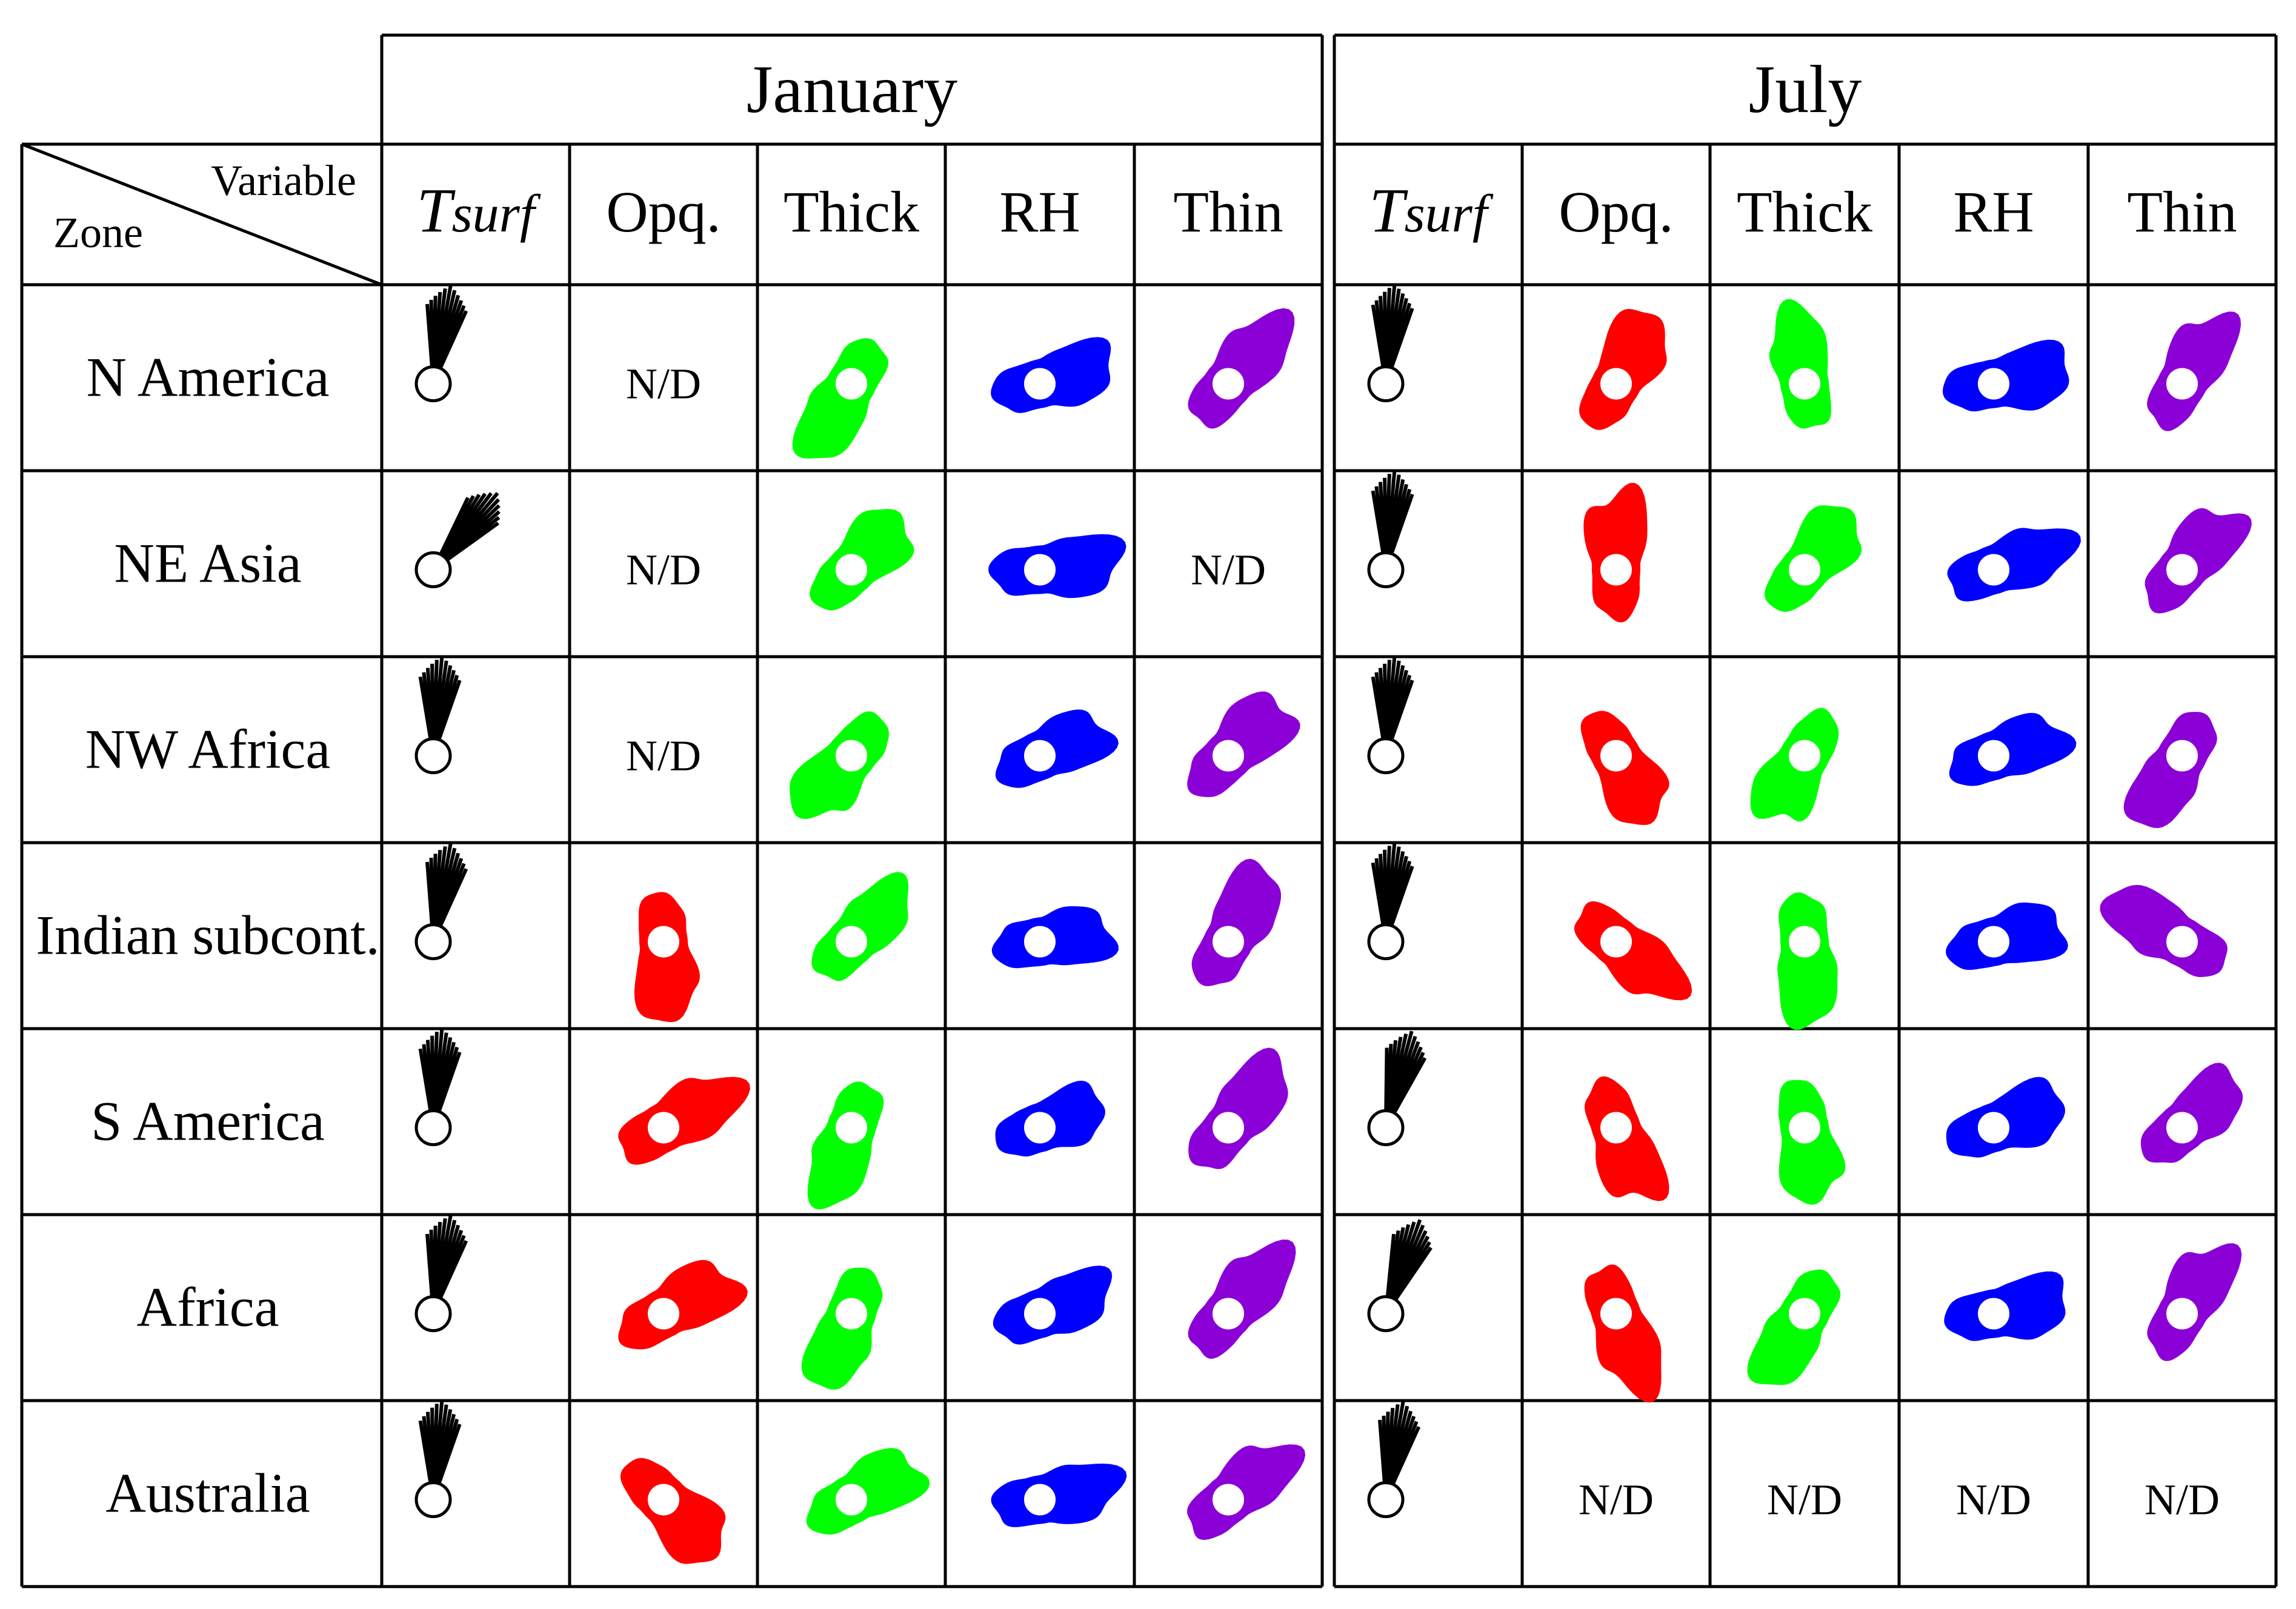 The height and width of the screenshot is (1609, 2296). I want to click on variable-header-rh: RH, so click(1039, 211).